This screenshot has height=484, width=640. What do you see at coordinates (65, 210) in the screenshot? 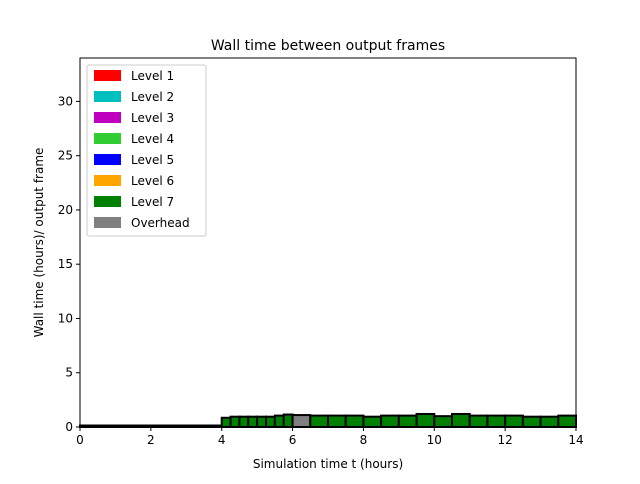
I see `y-tick-label: 20` at bounding box center [65, 210].